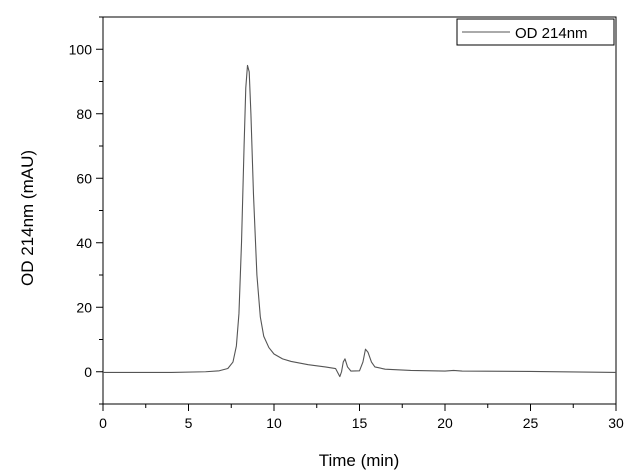  I want to click on x-tick-label: 15, so click(360, 423).